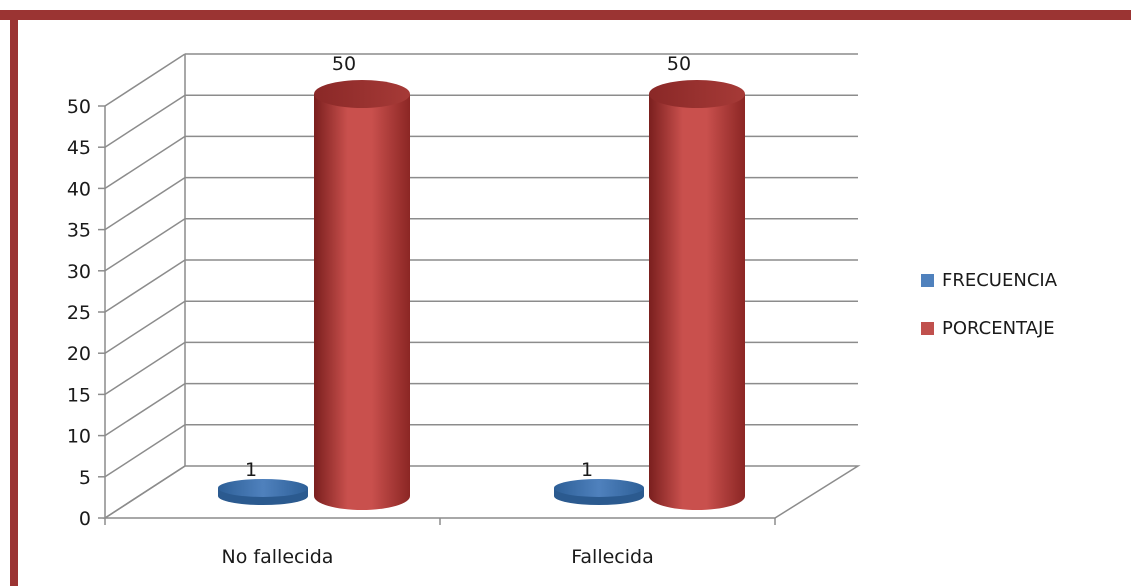 Image resolution: width=1131 pixels, height=586 pixels. I want to click on y-tick-label-35: 35, so click(79, 231).